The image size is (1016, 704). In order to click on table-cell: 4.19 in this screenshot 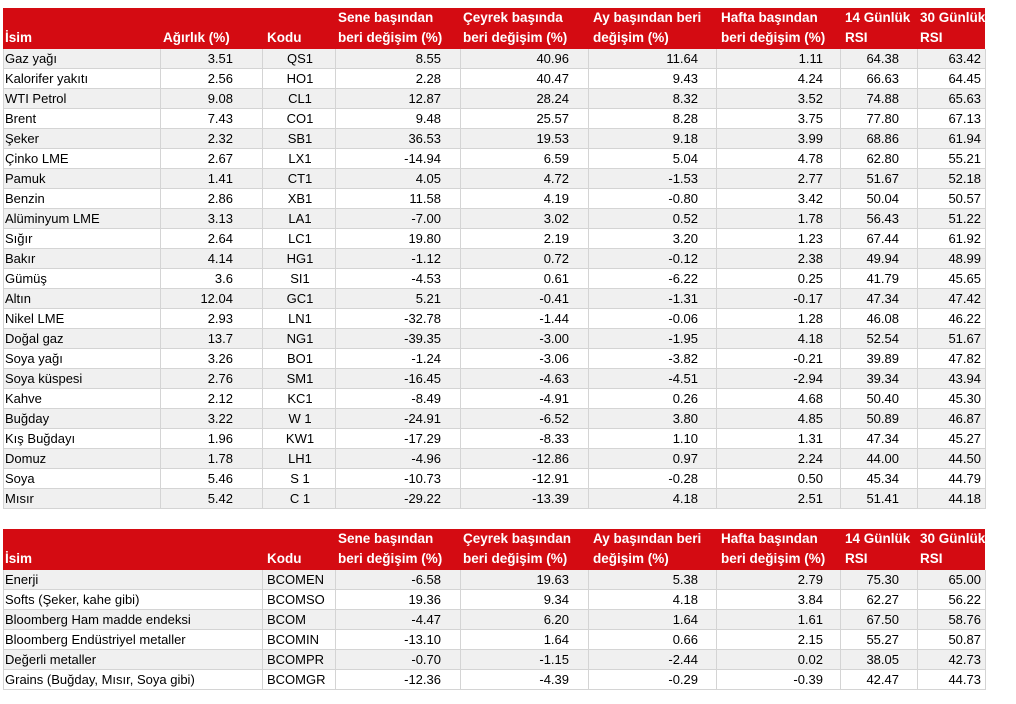, I will do `click(556, 198)`.